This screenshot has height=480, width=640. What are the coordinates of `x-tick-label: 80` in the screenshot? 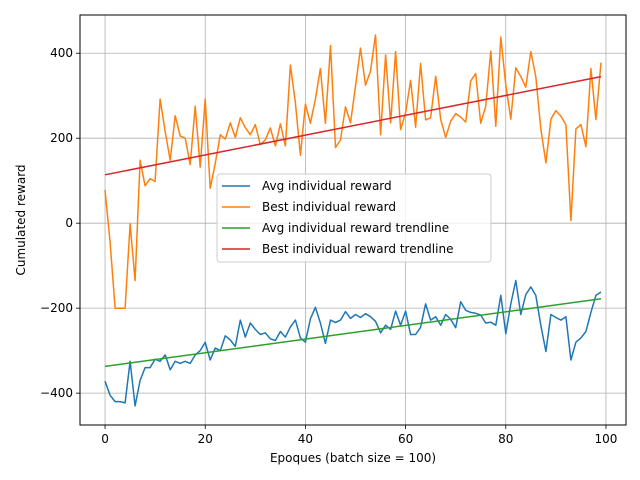 It's located at (505, 439).